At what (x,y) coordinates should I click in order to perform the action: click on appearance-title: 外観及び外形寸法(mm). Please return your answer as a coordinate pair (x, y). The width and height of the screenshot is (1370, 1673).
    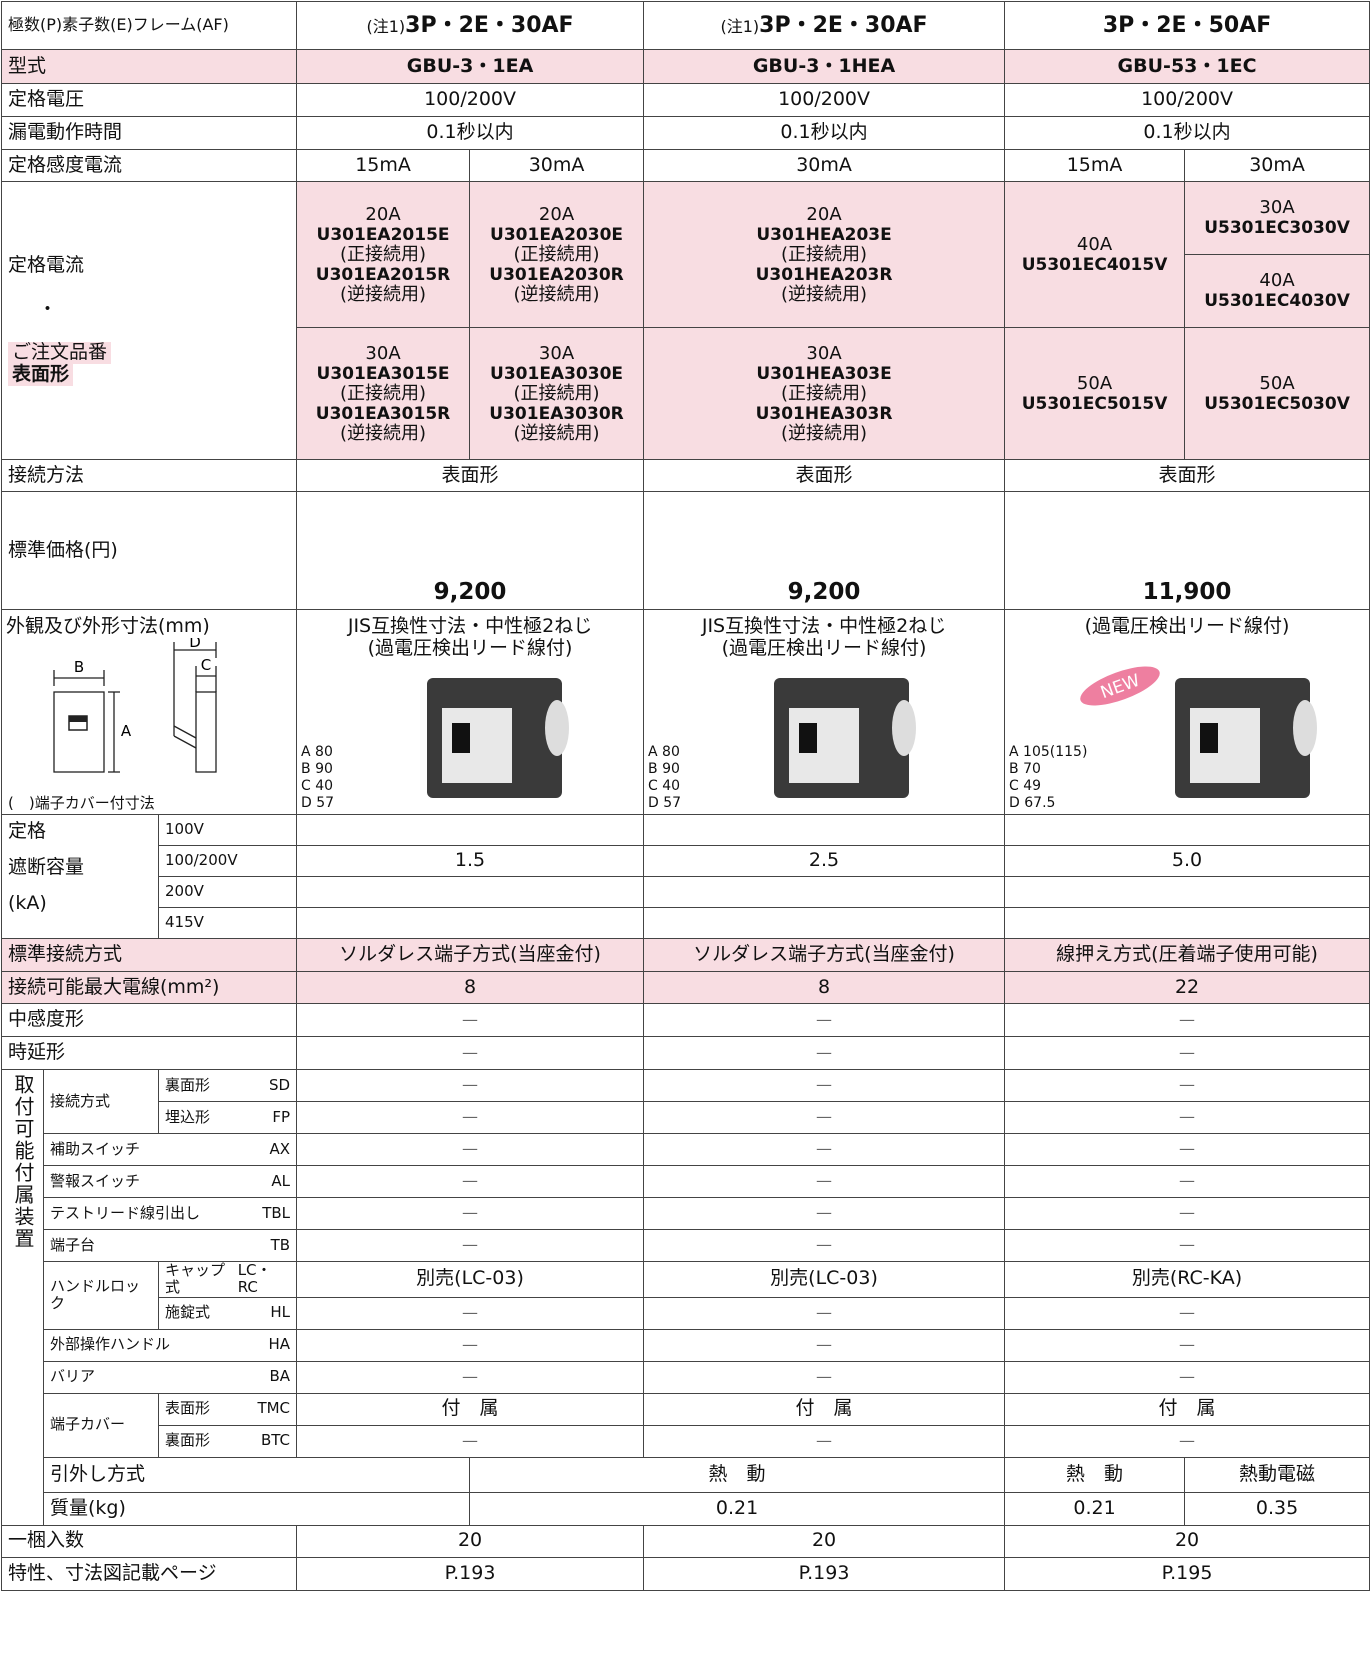
    Looking at the image, I should click on (108, 626).